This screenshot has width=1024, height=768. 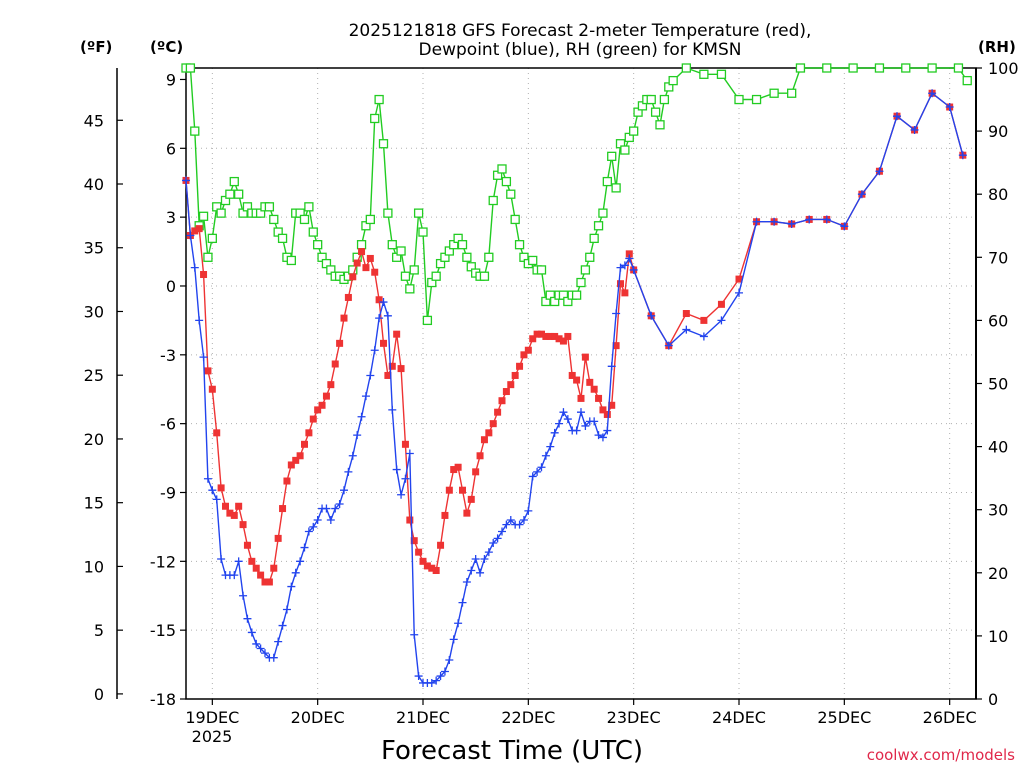 I want to click on rh-tick-label: 0, so click(x=993, y=699).